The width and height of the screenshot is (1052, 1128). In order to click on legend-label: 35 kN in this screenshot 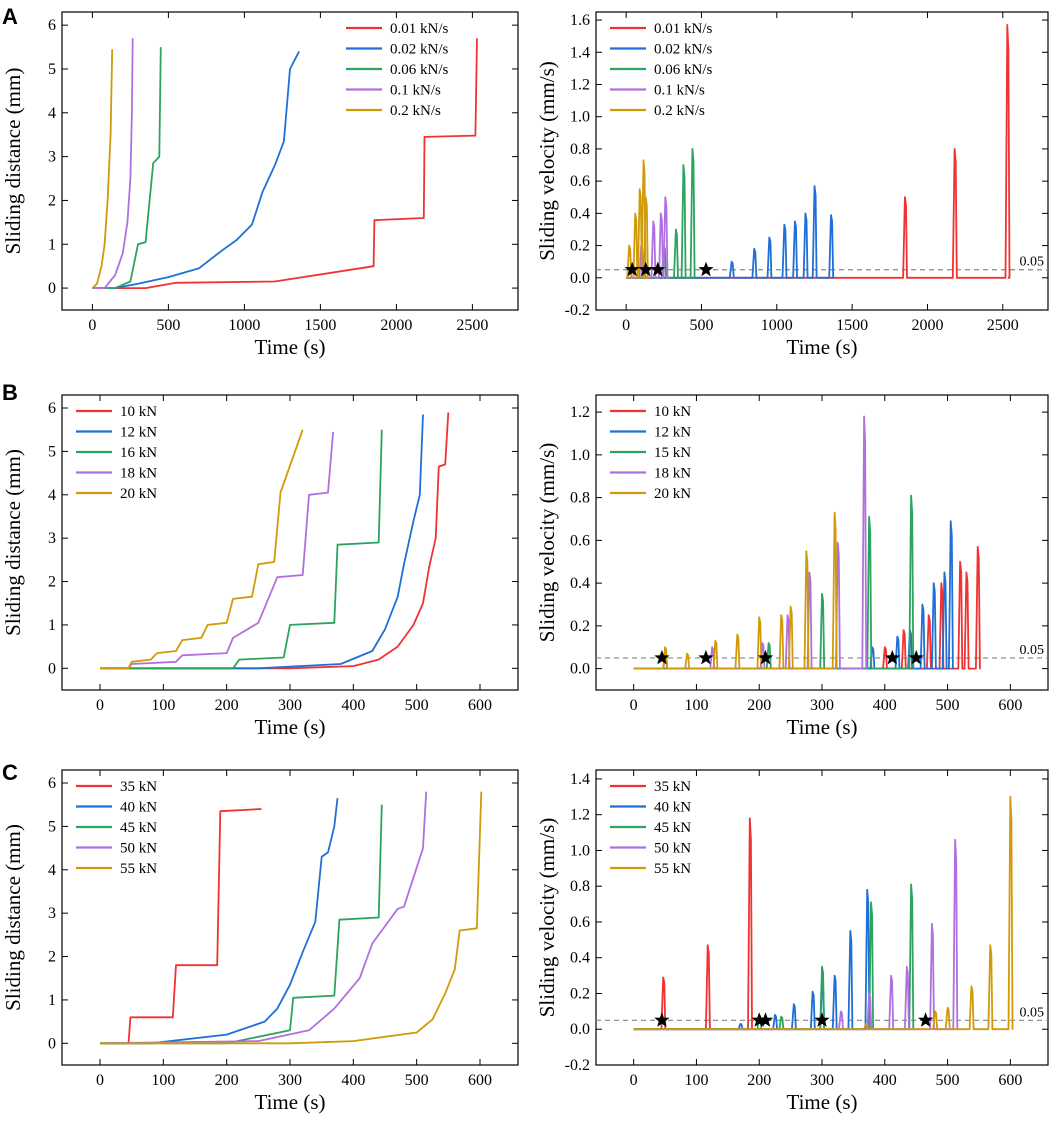, I will do `click(672, 787)`.